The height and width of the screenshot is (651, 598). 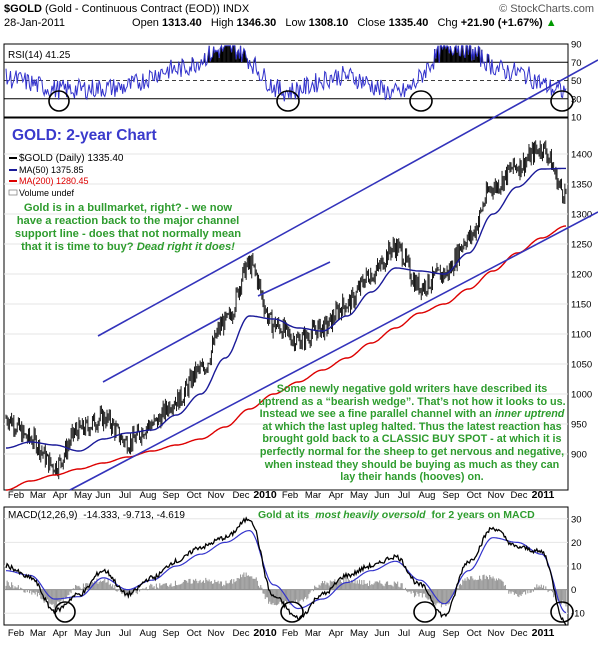 I want to click on price-tick-label: 1400, so click(x=581, y=155).